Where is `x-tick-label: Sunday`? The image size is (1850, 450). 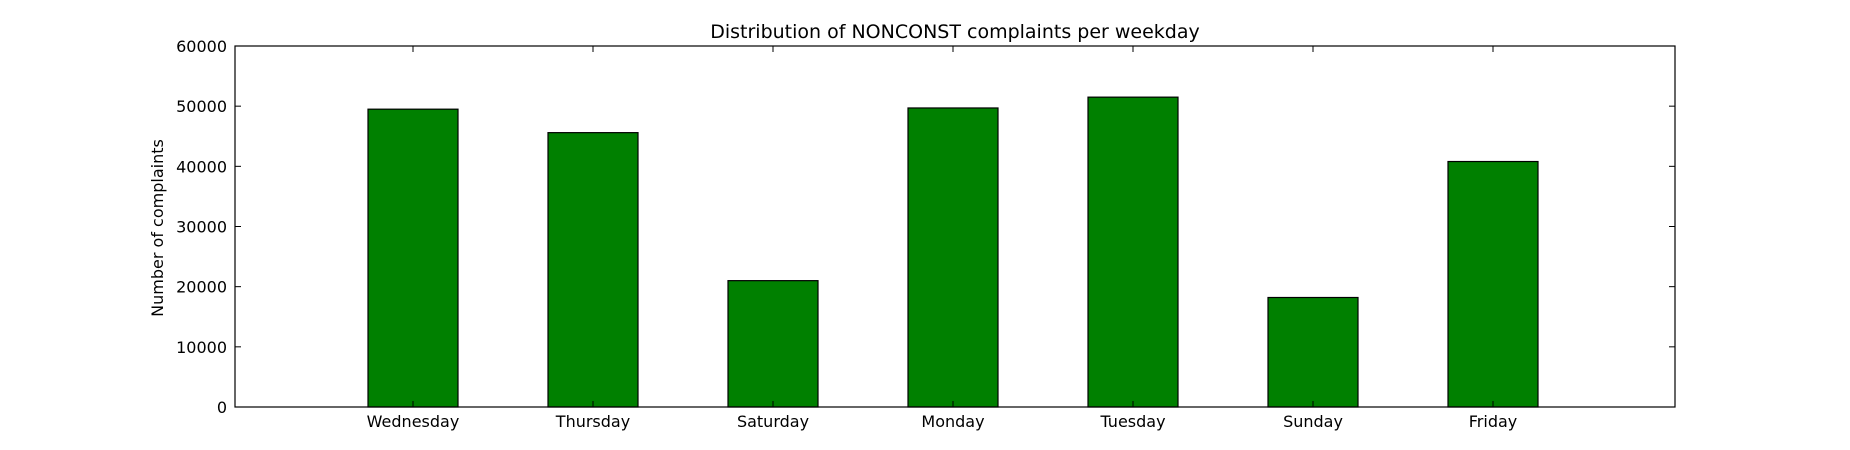 x-tick-label: Sunday is located at coordinates (1313, 421).